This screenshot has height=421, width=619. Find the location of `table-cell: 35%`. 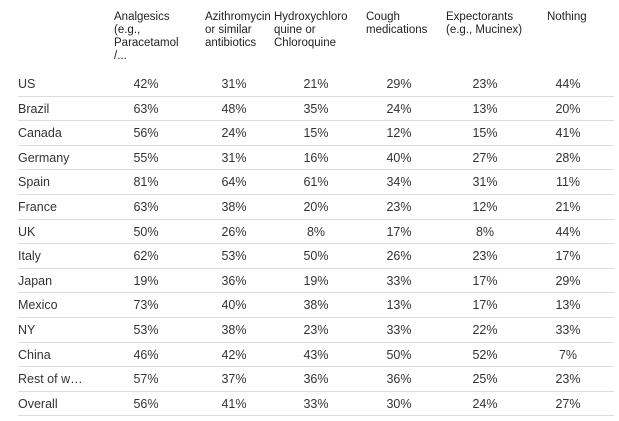

table-cell: 35% is located at coordinates (316, 108).